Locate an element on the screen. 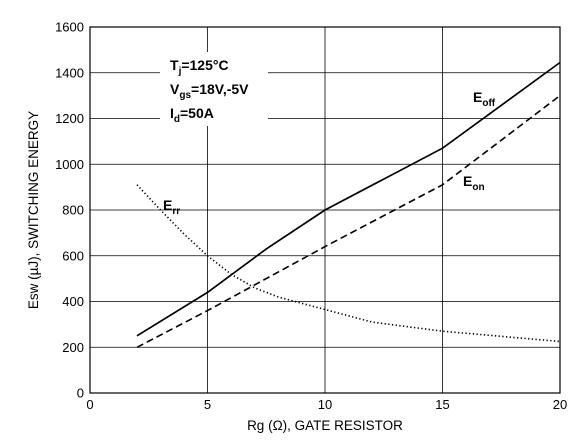 This screenshot has height=442, width=585. series-label-err: Err is located at coordinates (171, 207).